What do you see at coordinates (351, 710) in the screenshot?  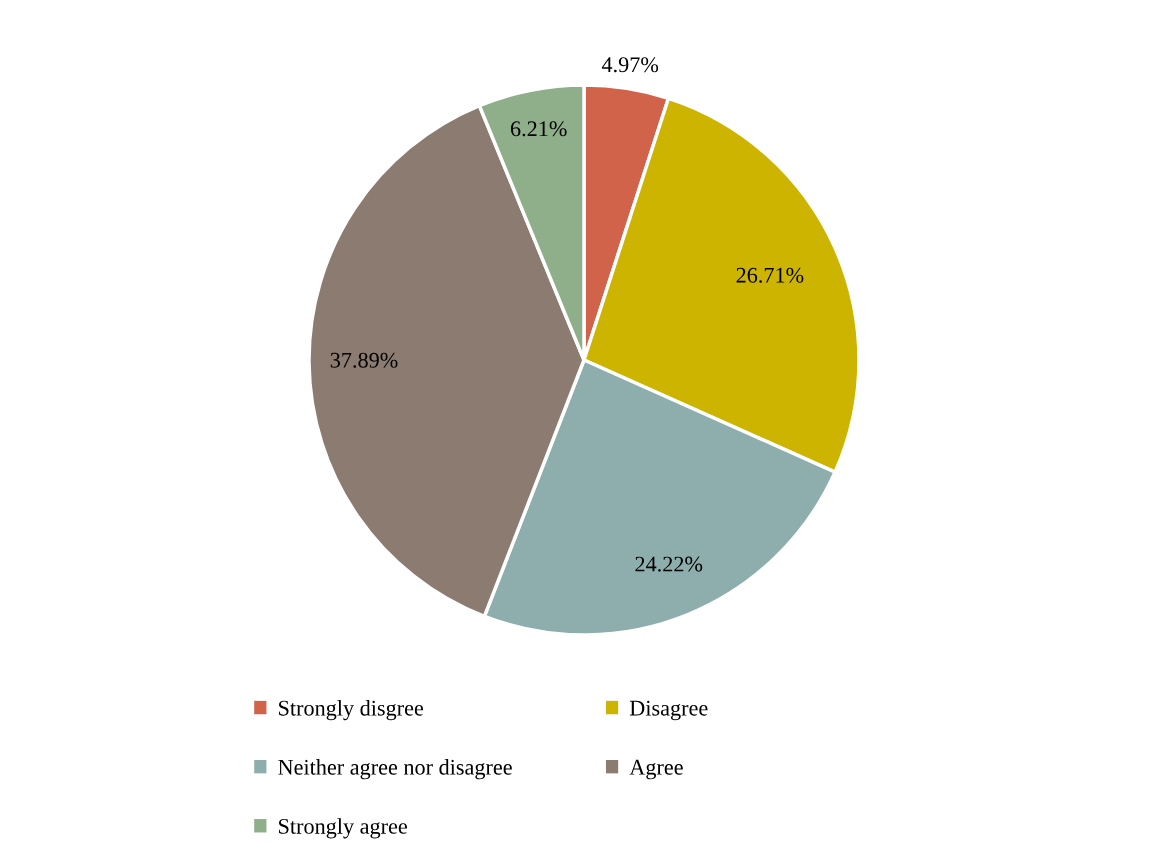 I see `legend-label: Strongly disgree` at bounding box center [351, 710].